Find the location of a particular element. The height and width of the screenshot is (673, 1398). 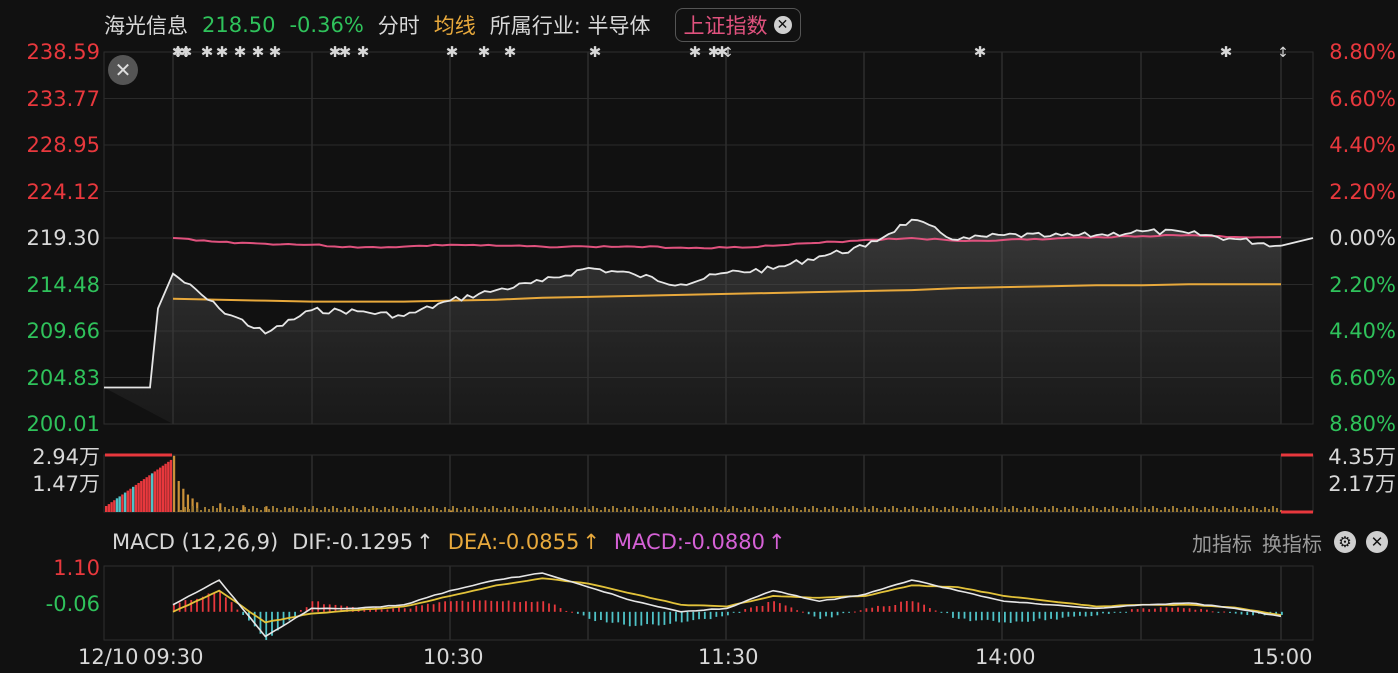

avg-price-line is located at coordinates (726, 293).